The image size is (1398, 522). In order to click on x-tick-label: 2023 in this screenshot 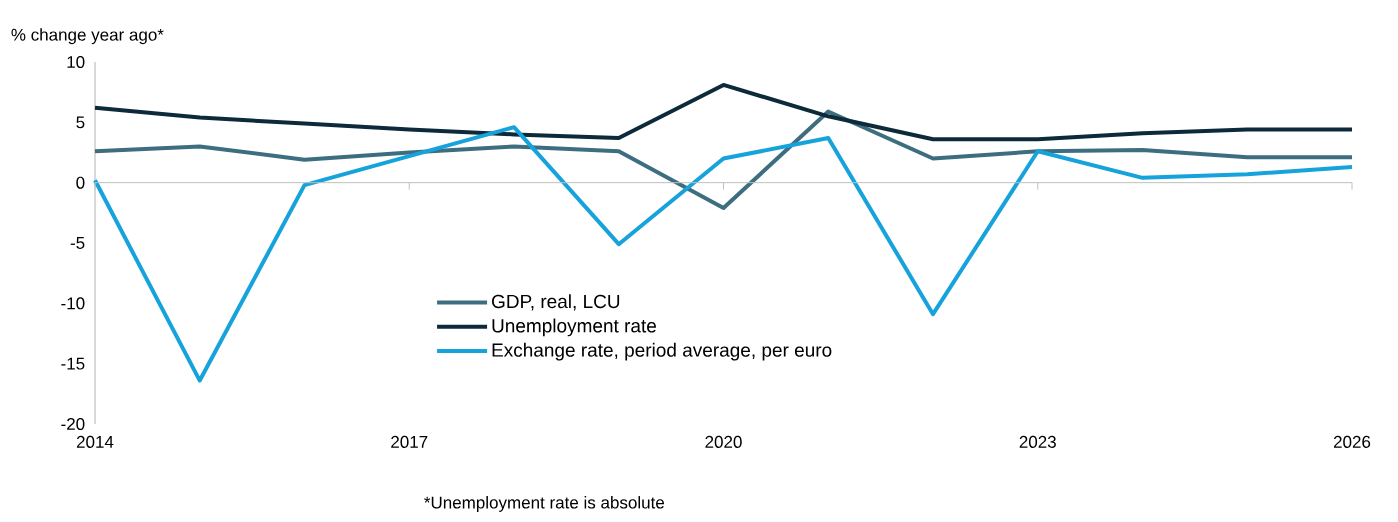, I will do `click(1037, 441)`.